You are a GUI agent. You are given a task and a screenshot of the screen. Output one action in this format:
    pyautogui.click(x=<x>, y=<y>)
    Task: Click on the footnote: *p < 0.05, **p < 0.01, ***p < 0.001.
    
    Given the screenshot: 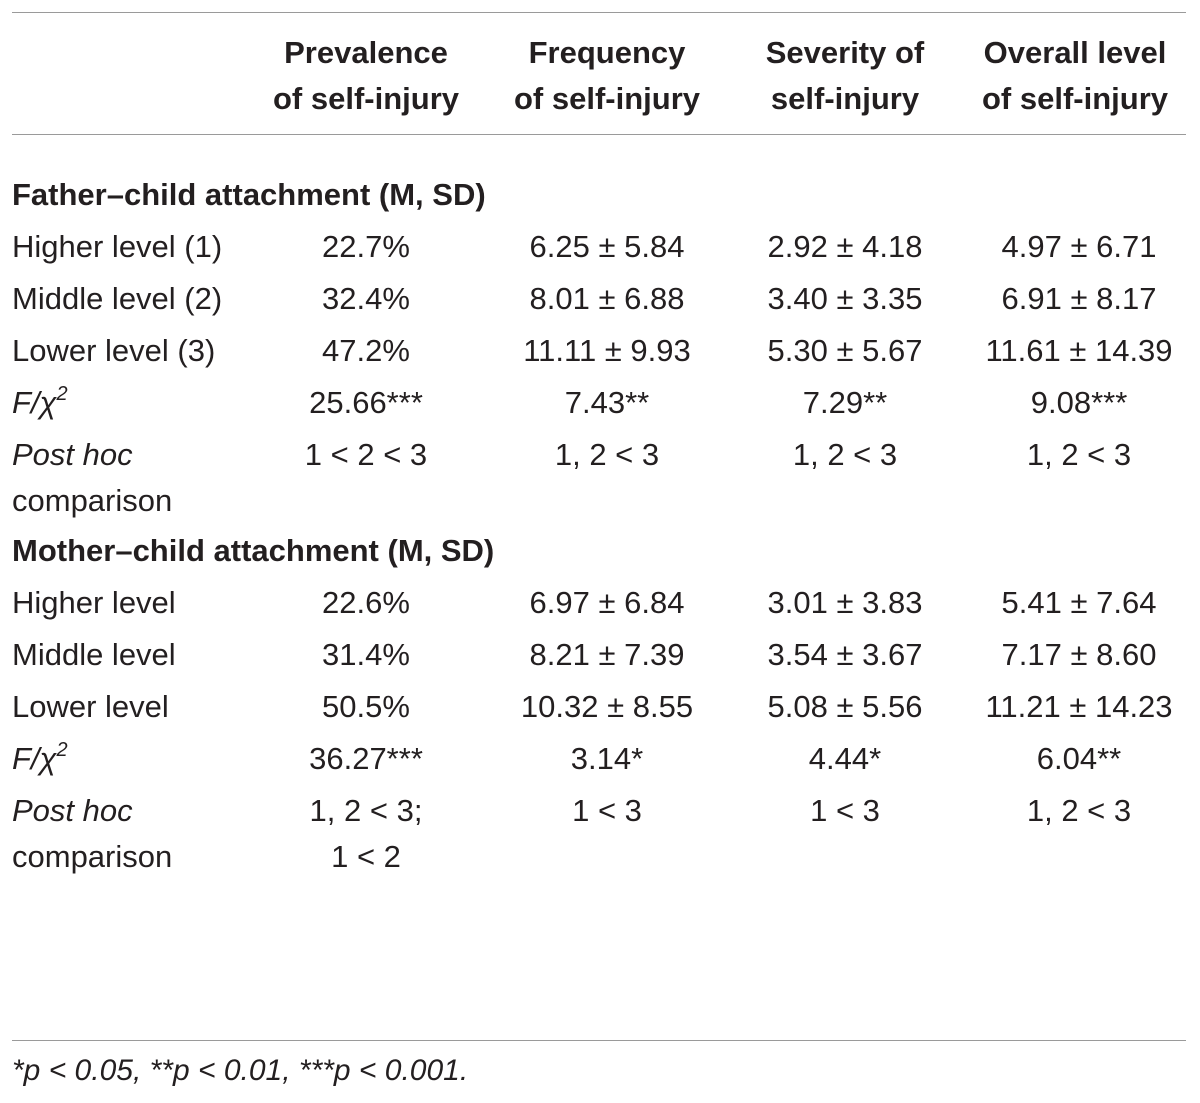 What is the action you would take?
    pyautogui.click(x=240, y=1070)
    